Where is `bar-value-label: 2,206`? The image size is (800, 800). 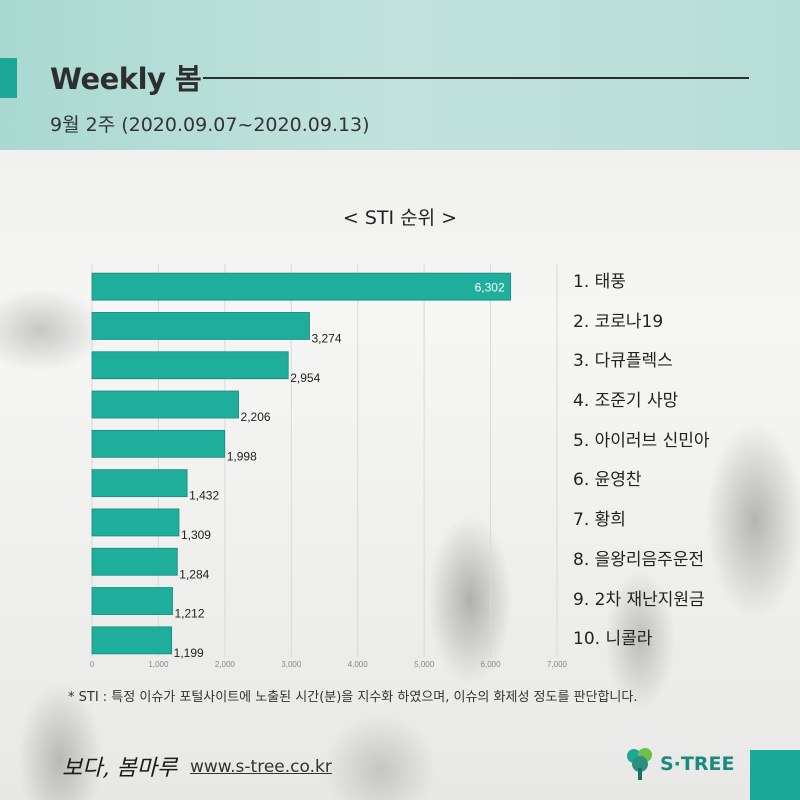
bar-value-label: 2,206 is located at coordinates (256, 417).